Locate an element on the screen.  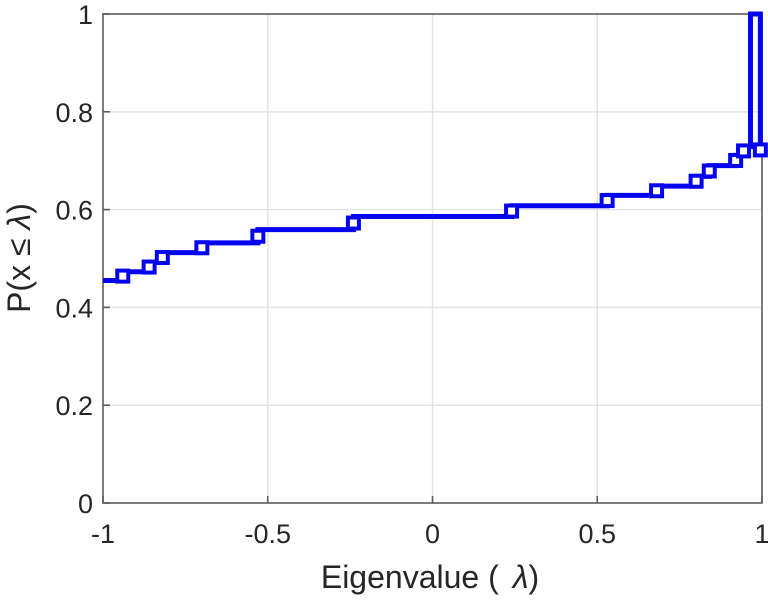
y-axis-label-text: P(x ≤ is located at coordinates (19, 275).